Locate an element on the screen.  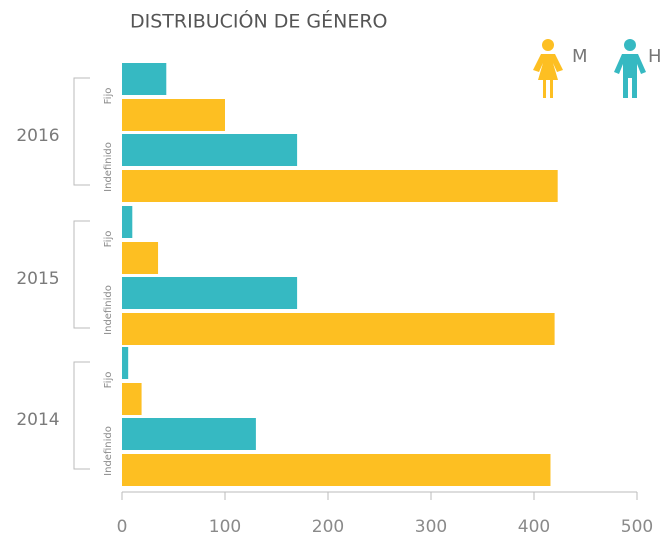
legend-label: M is located at coordinates (580, 56).